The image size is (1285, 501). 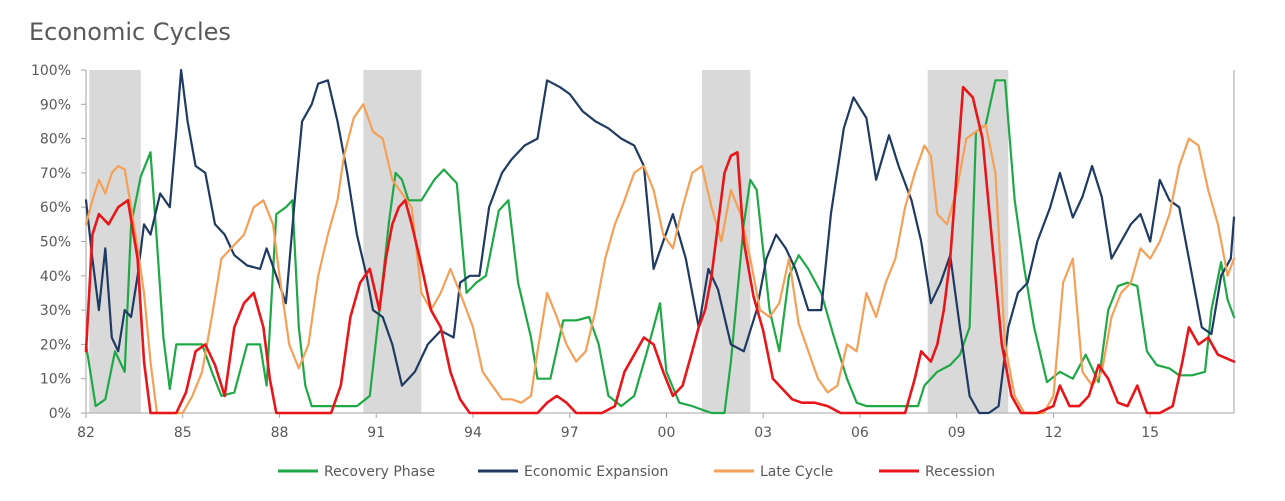 What do you see at coordinates (55, 174) in the screenshot?
I see `y-tick-label: 70%` at bounding box center [55, 174].